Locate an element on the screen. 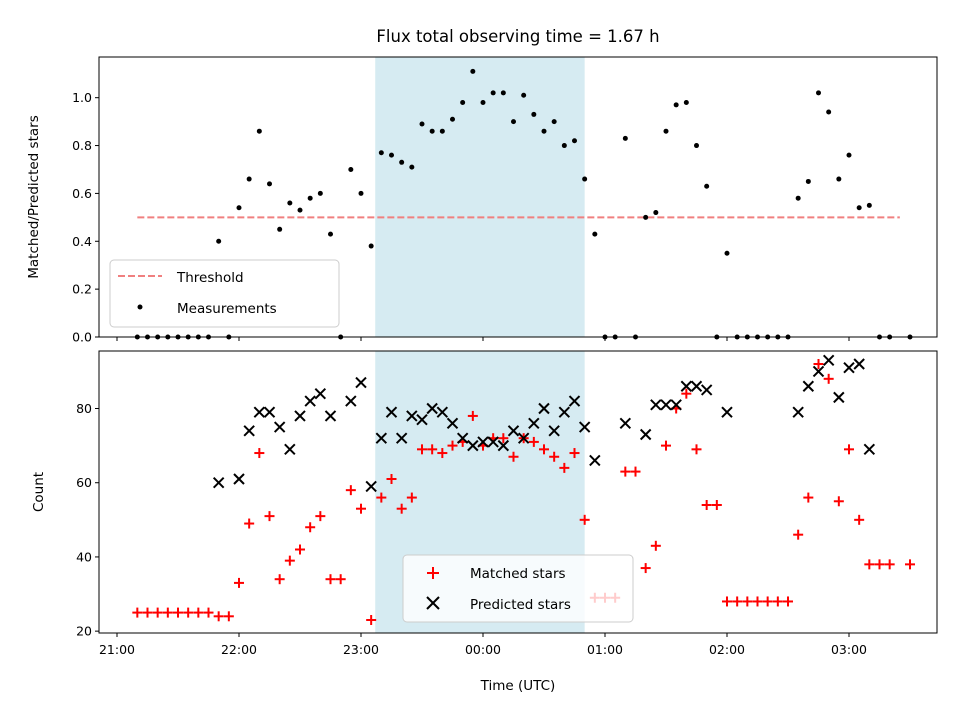  ratio-y-ticks: 0.0 0.2 0.4 0.6 0.8 1.0 is located at coordinates (85, 217).